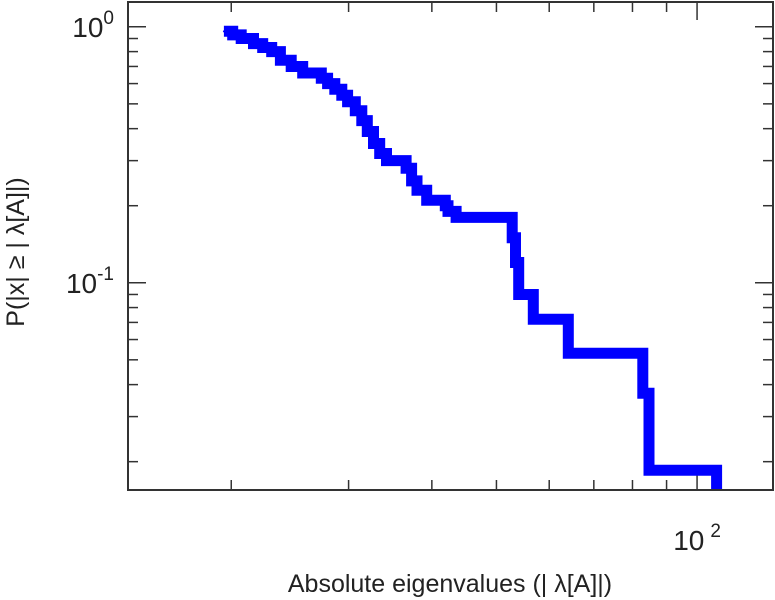 The width and height of the screenshot is (775, 600). Describe the element at coordinates (108, 18) in the screenshot. I see `y-tick-label-exponent: 0` at that location.